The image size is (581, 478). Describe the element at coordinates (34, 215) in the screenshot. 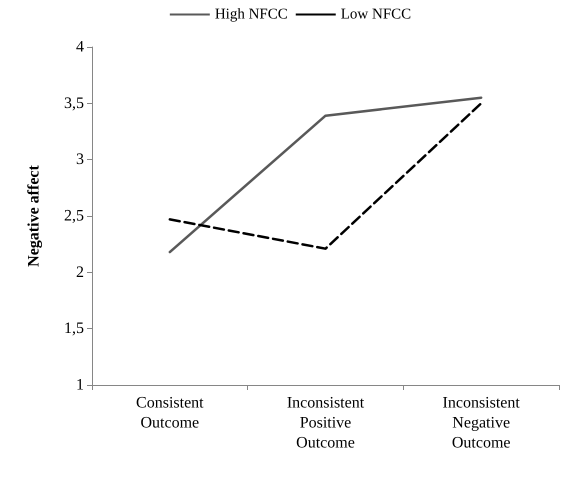

I see `y-axis-title: Negative affect` at that location.